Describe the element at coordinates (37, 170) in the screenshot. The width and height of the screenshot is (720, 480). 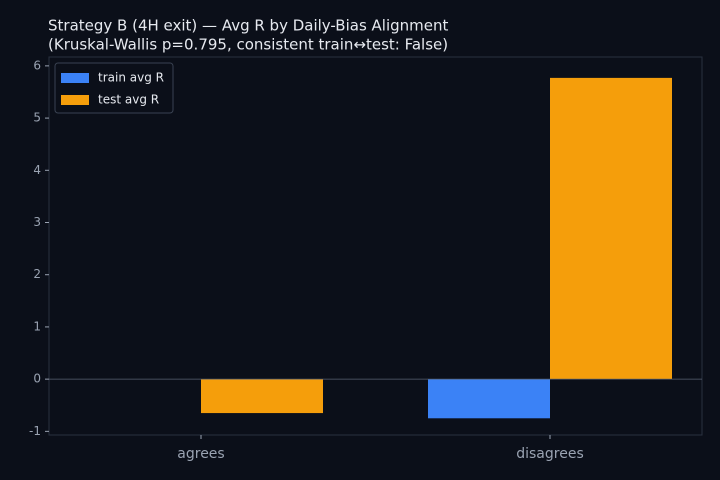
I see `y-tick-label: 4` at that location.